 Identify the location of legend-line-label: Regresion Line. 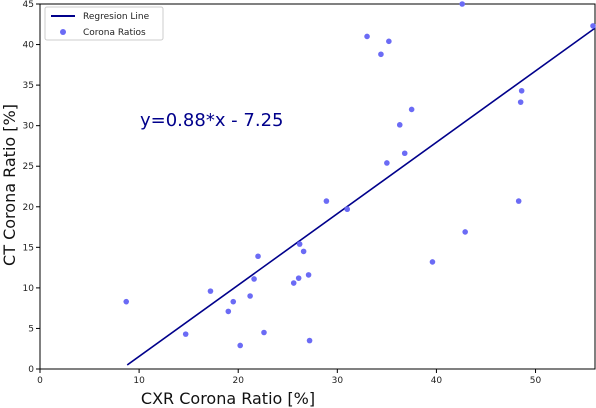
(116, 17).